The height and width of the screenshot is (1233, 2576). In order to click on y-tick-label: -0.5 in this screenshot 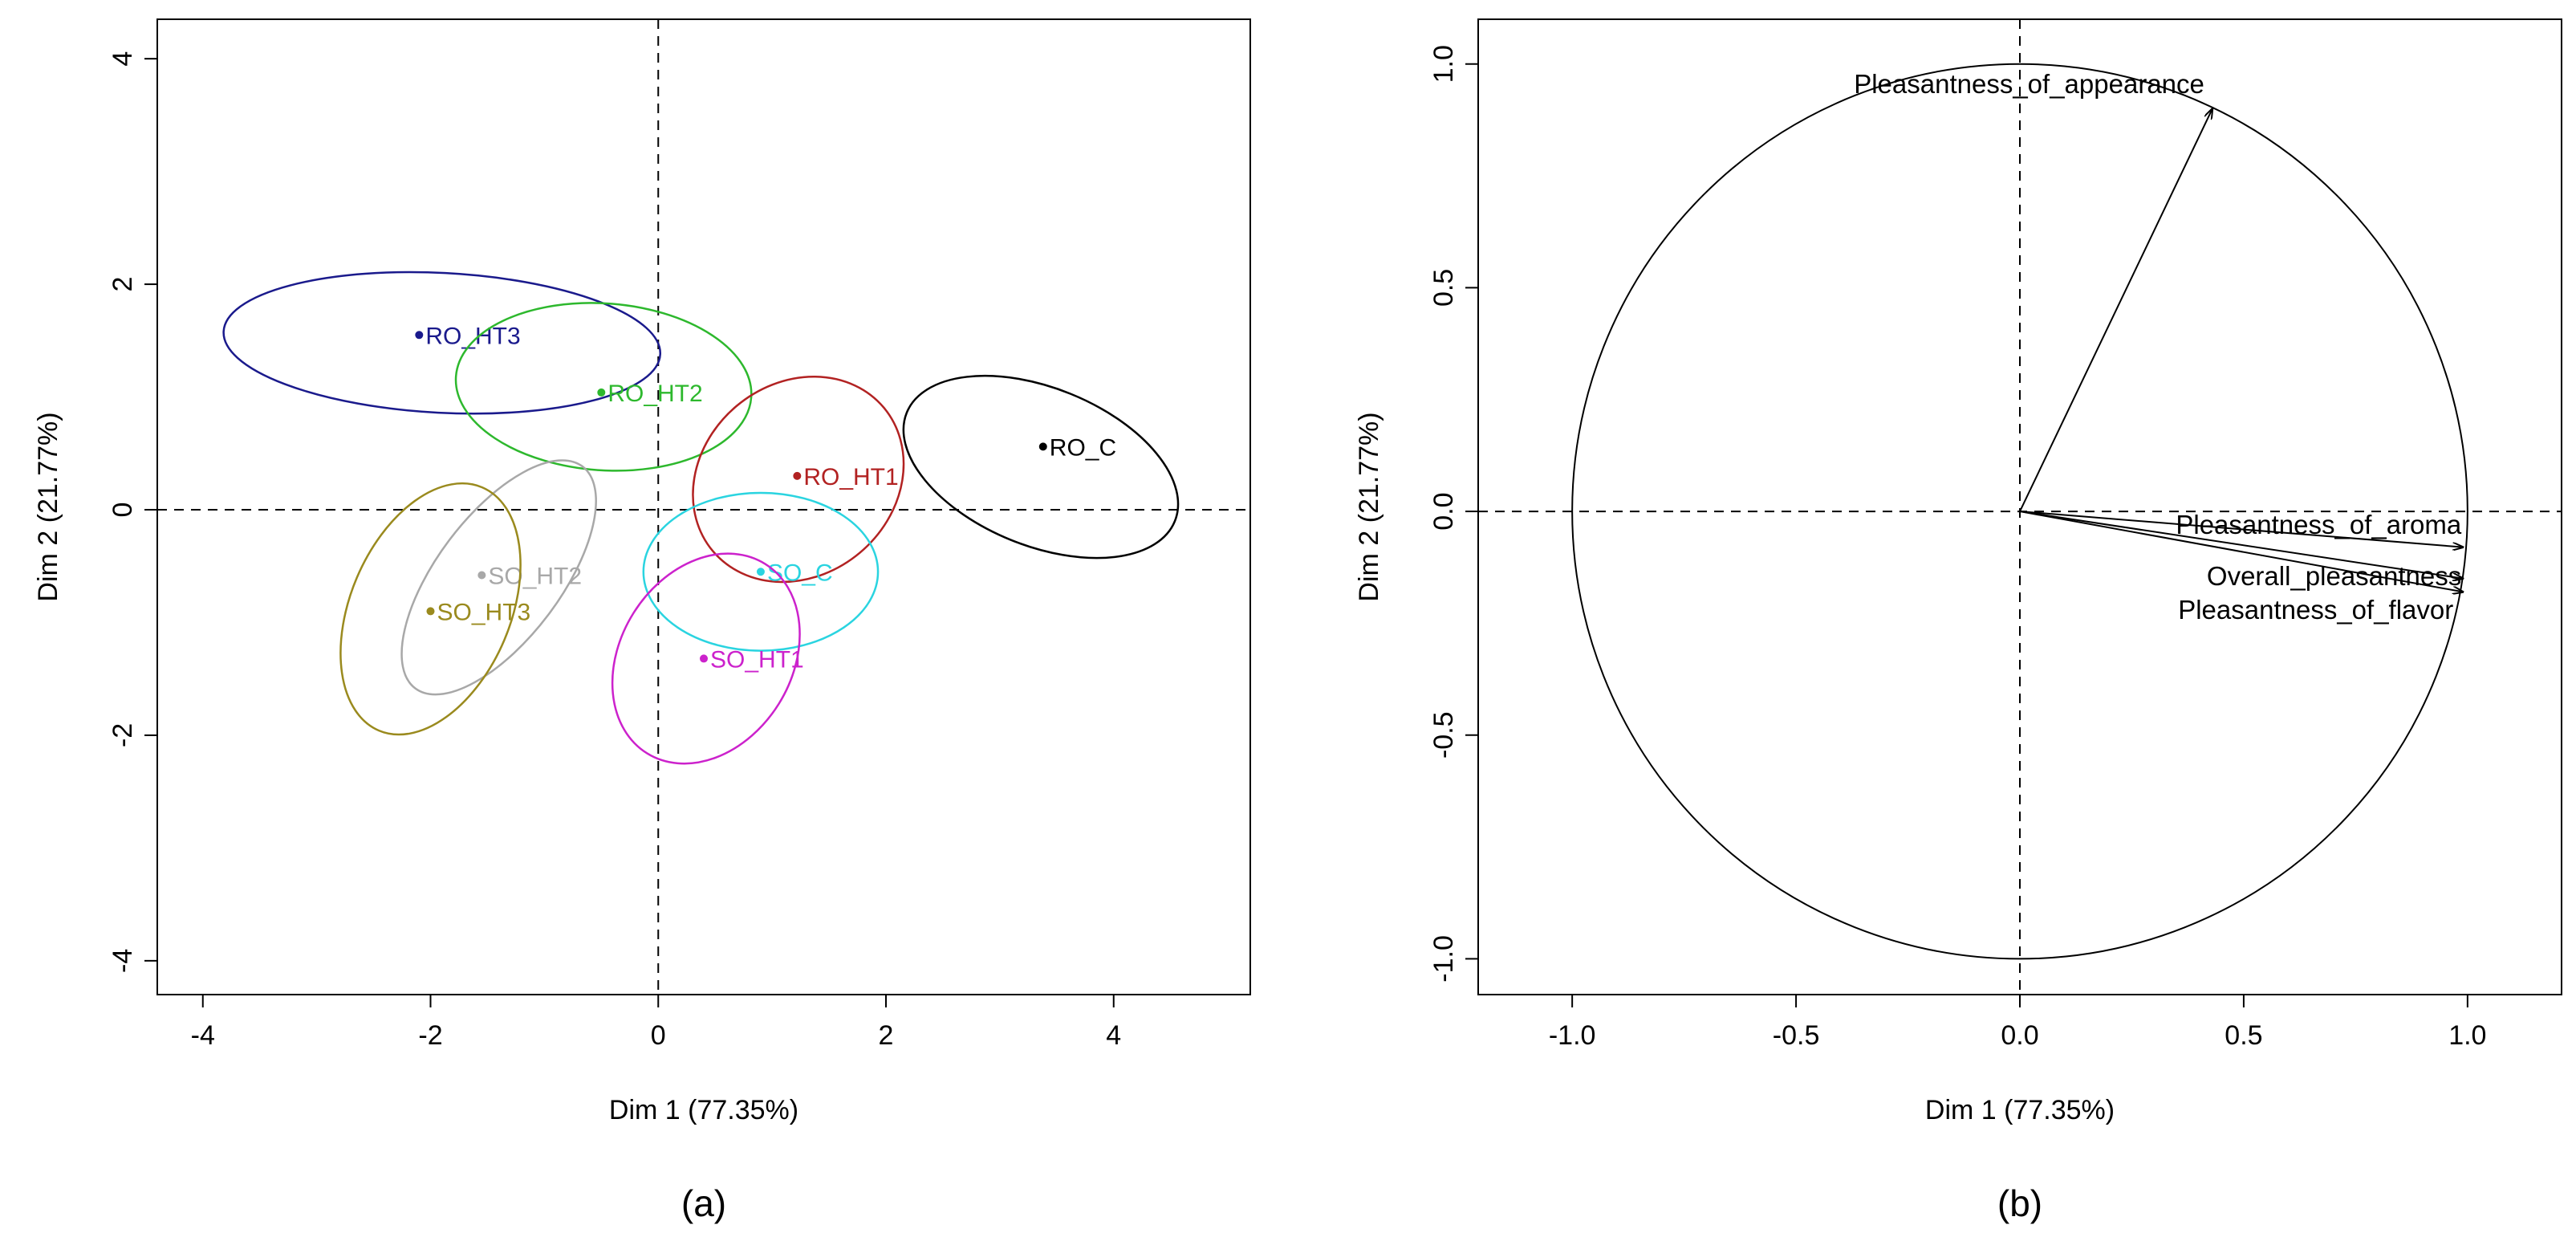, I will do `click(1443, 735)`.